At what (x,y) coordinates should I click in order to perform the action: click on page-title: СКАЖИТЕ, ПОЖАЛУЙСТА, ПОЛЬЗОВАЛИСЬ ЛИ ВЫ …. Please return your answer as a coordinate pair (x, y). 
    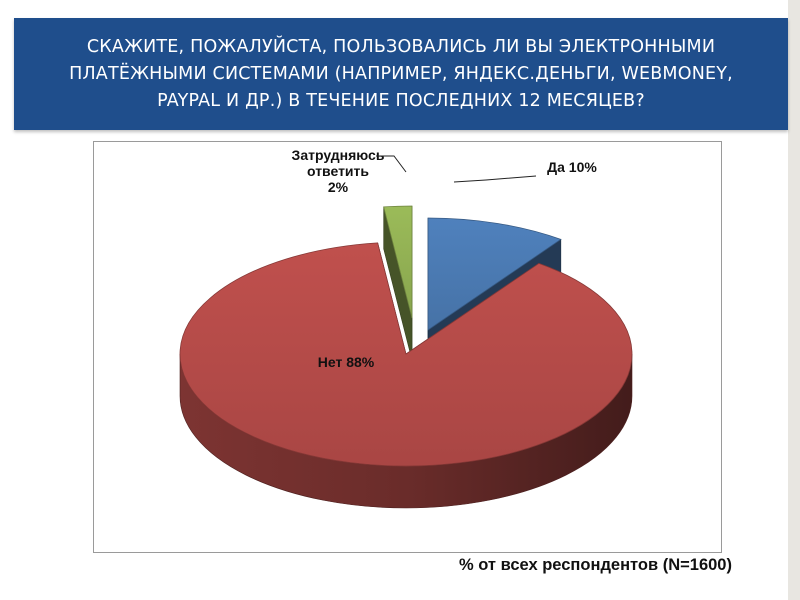
    Looking at the image, I should click on (401, 73).